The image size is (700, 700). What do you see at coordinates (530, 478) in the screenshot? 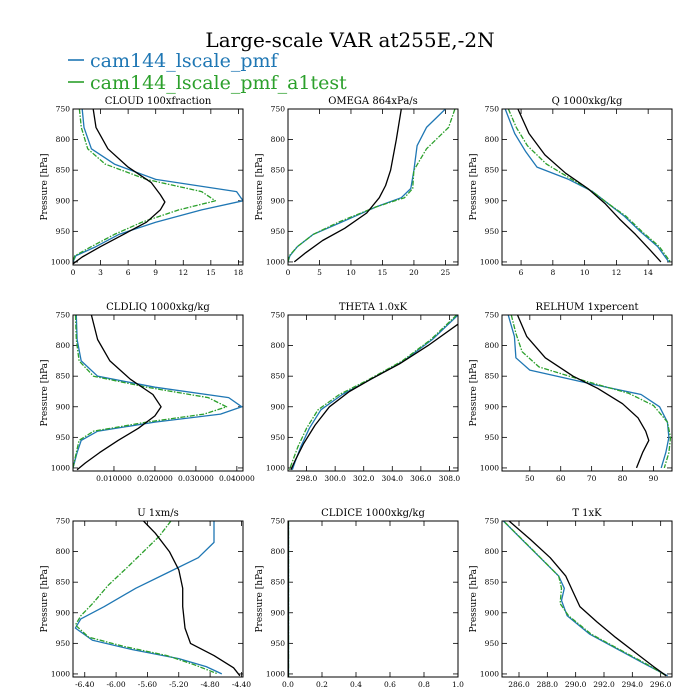
I see `x-tick-label: 50` at bounding box center [530, 478].